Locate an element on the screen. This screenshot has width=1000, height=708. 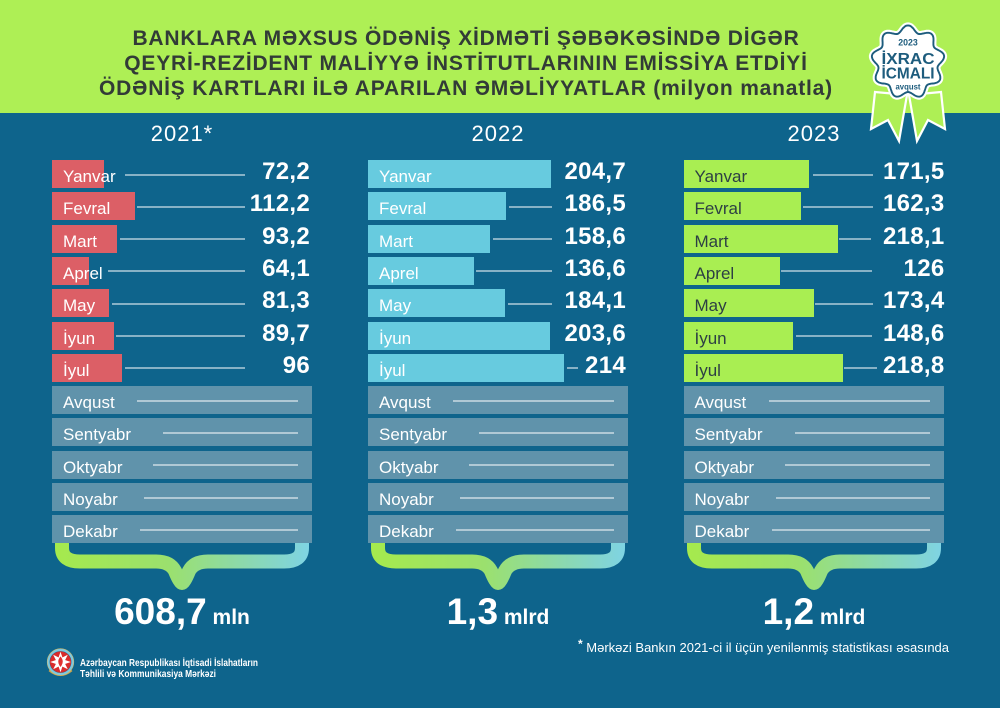
svg-text: İXRAC is located at coordinates (908, 59).